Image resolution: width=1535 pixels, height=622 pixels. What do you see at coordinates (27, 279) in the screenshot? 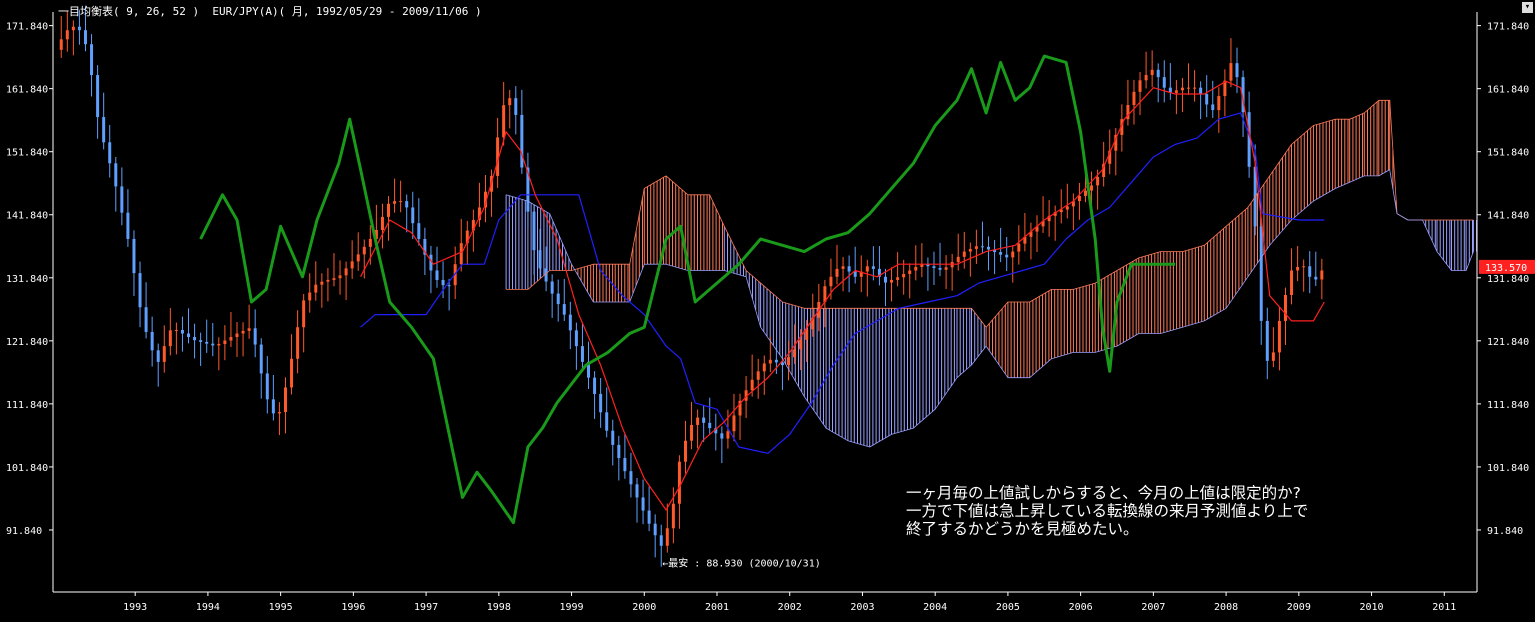
I see `y-tick-label-left: 131.840` at bounding box center [27, 279].